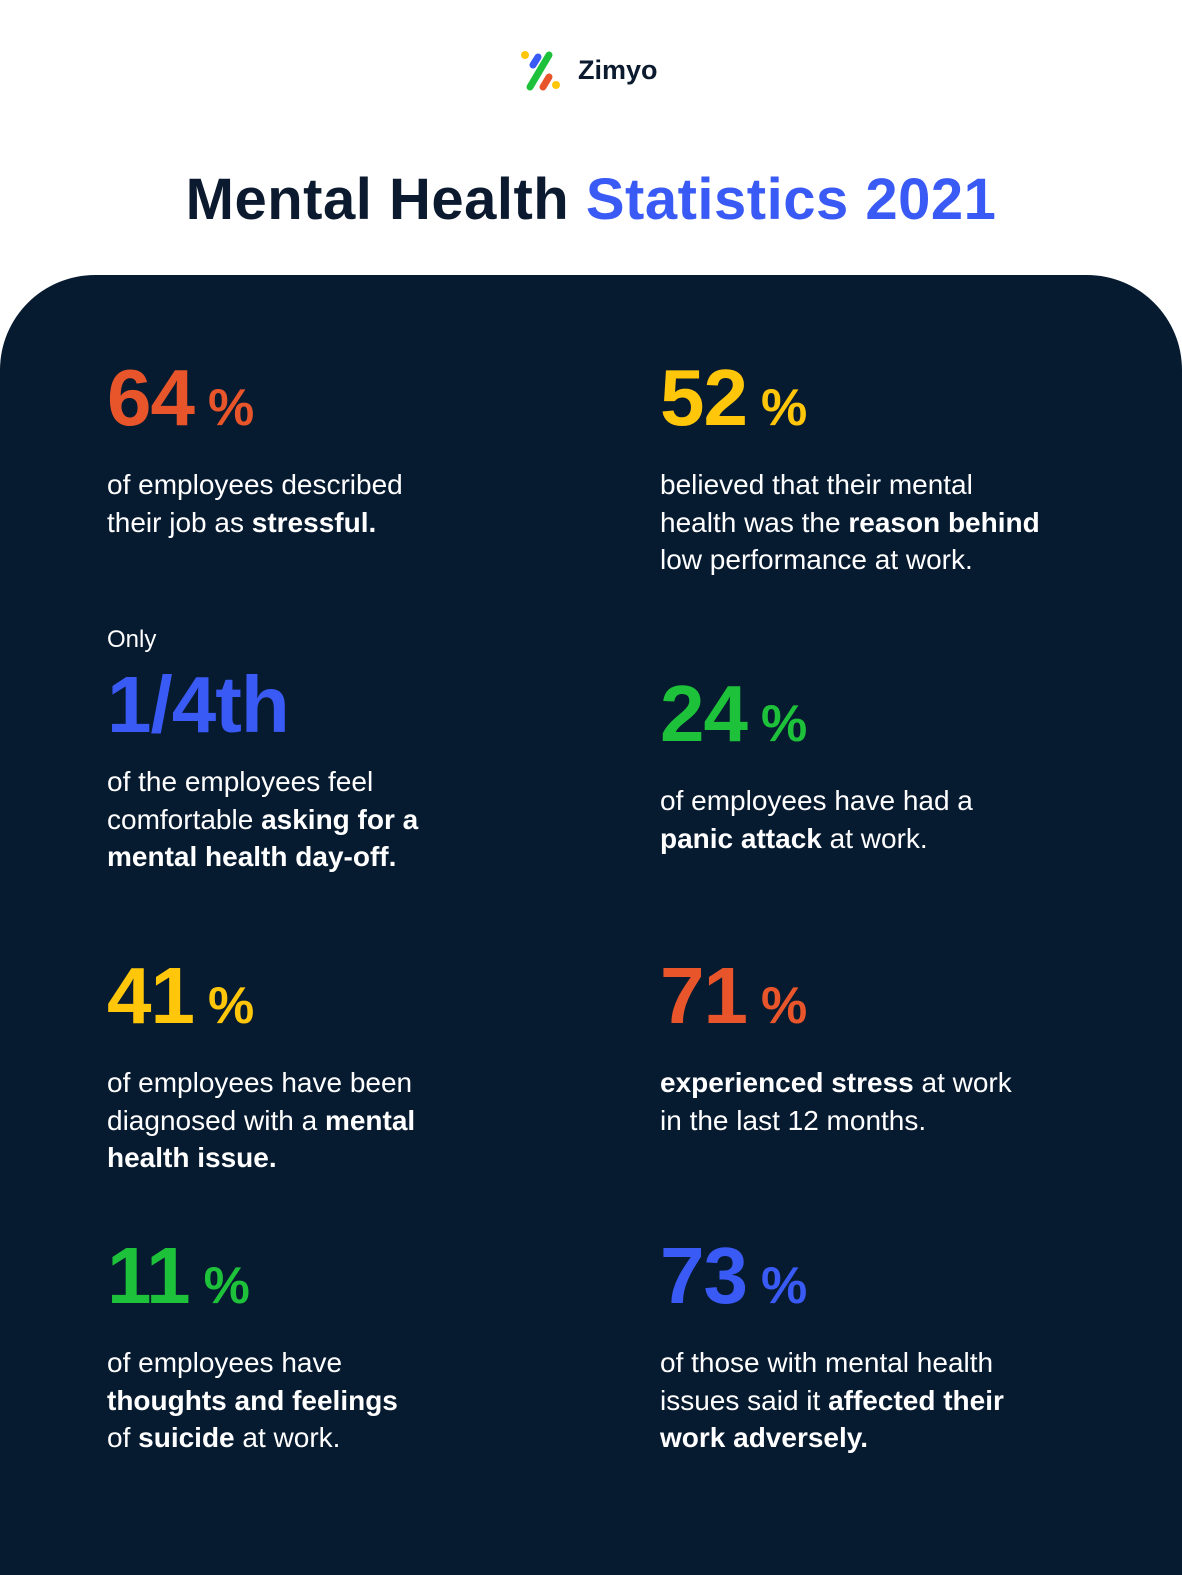  I want to click on stat-number: 1/4th, so click(198, 704).